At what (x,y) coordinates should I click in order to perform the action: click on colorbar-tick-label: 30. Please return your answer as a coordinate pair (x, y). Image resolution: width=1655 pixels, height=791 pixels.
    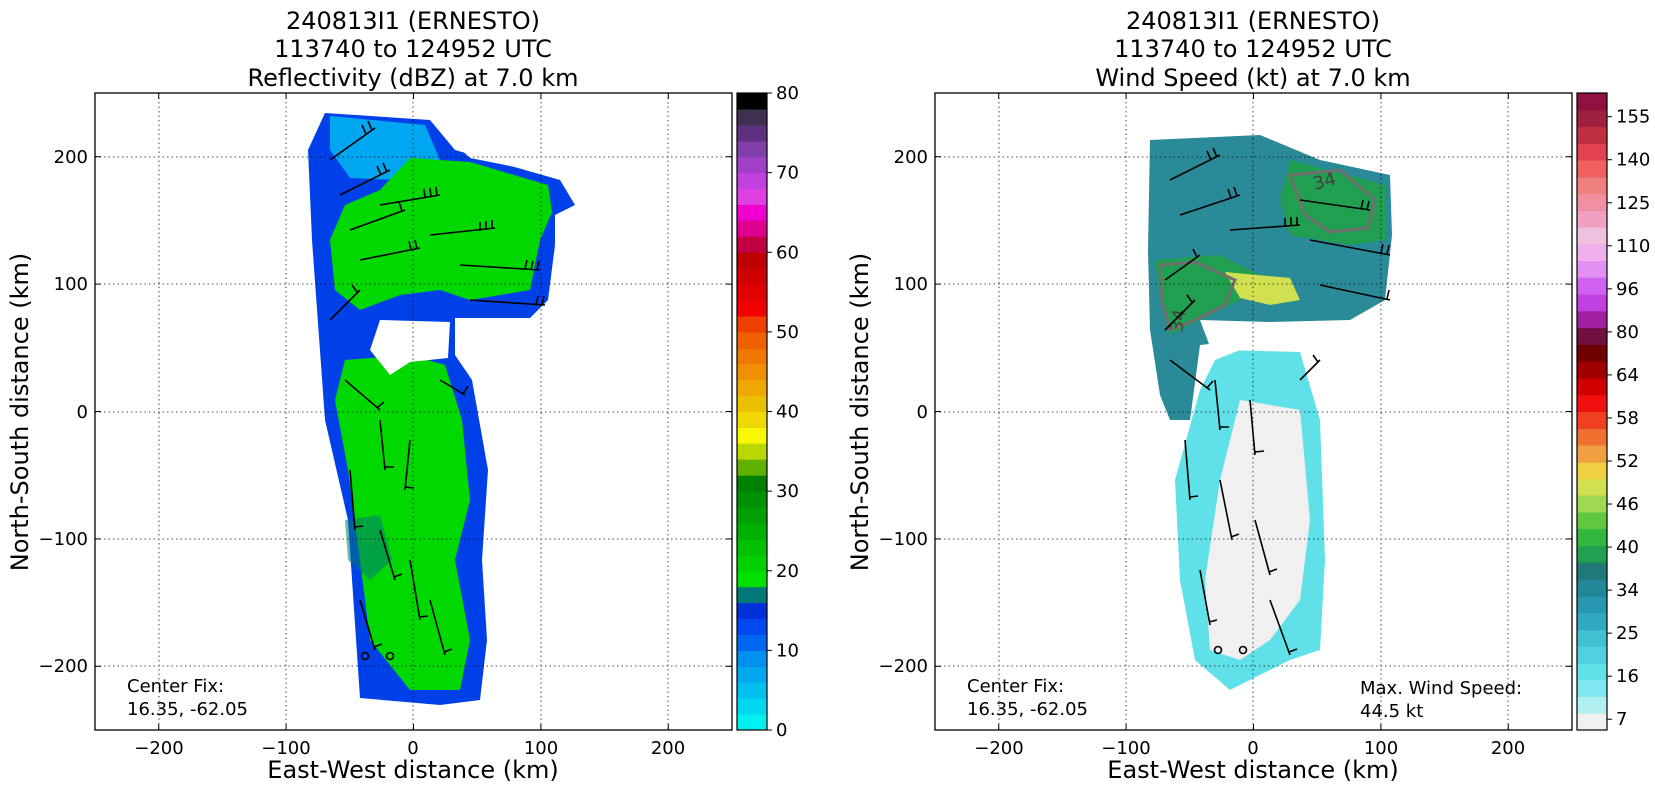
    Looking at the image, I should click on (787, 491).